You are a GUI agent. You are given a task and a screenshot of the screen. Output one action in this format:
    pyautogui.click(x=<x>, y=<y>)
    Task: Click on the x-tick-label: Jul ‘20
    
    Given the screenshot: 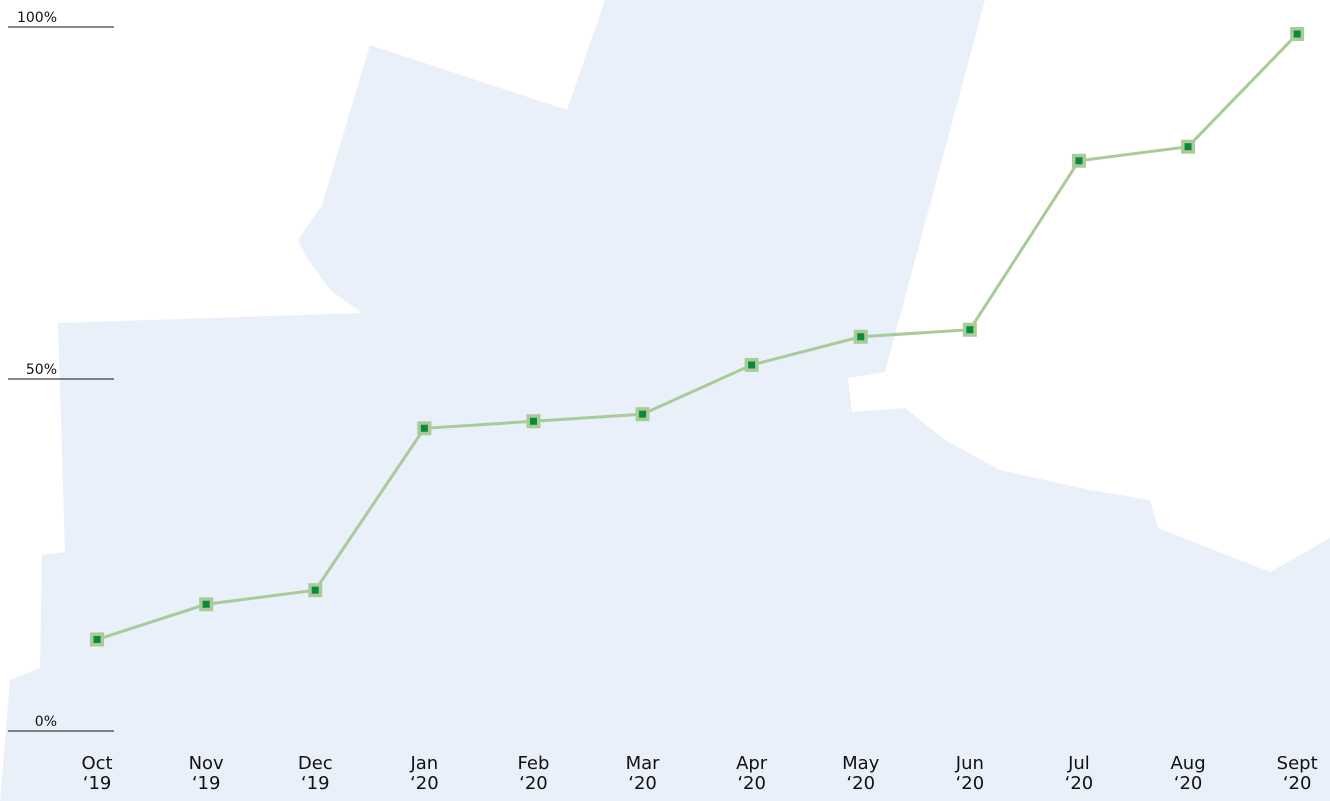 What is the action you would take?
    pyautogui.click(x=1079, y=773)
    